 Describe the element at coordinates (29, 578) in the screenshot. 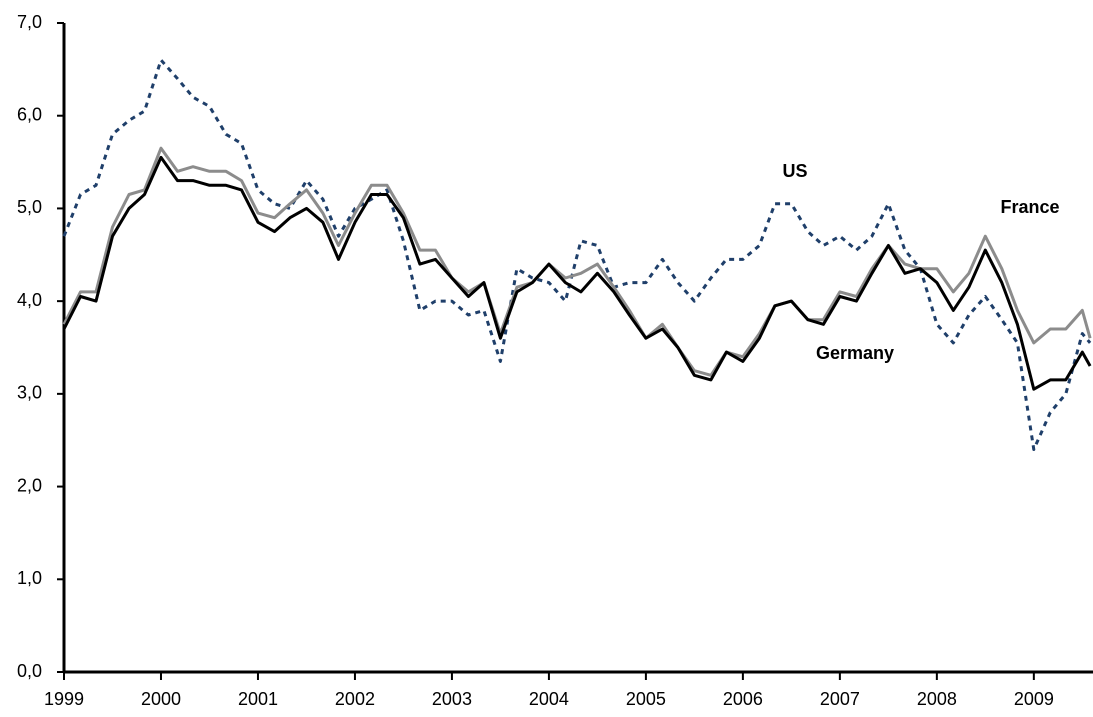

I see `y-tick-label: 1,0` at that location.